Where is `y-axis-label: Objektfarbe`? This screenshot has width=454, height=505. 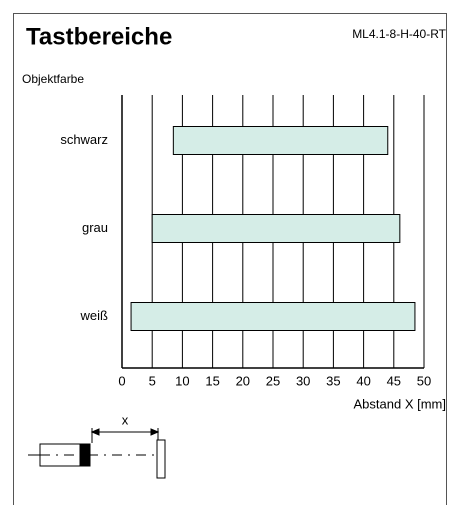
y-axis-label: Objektfarbe is located at coordinates (53, 79).